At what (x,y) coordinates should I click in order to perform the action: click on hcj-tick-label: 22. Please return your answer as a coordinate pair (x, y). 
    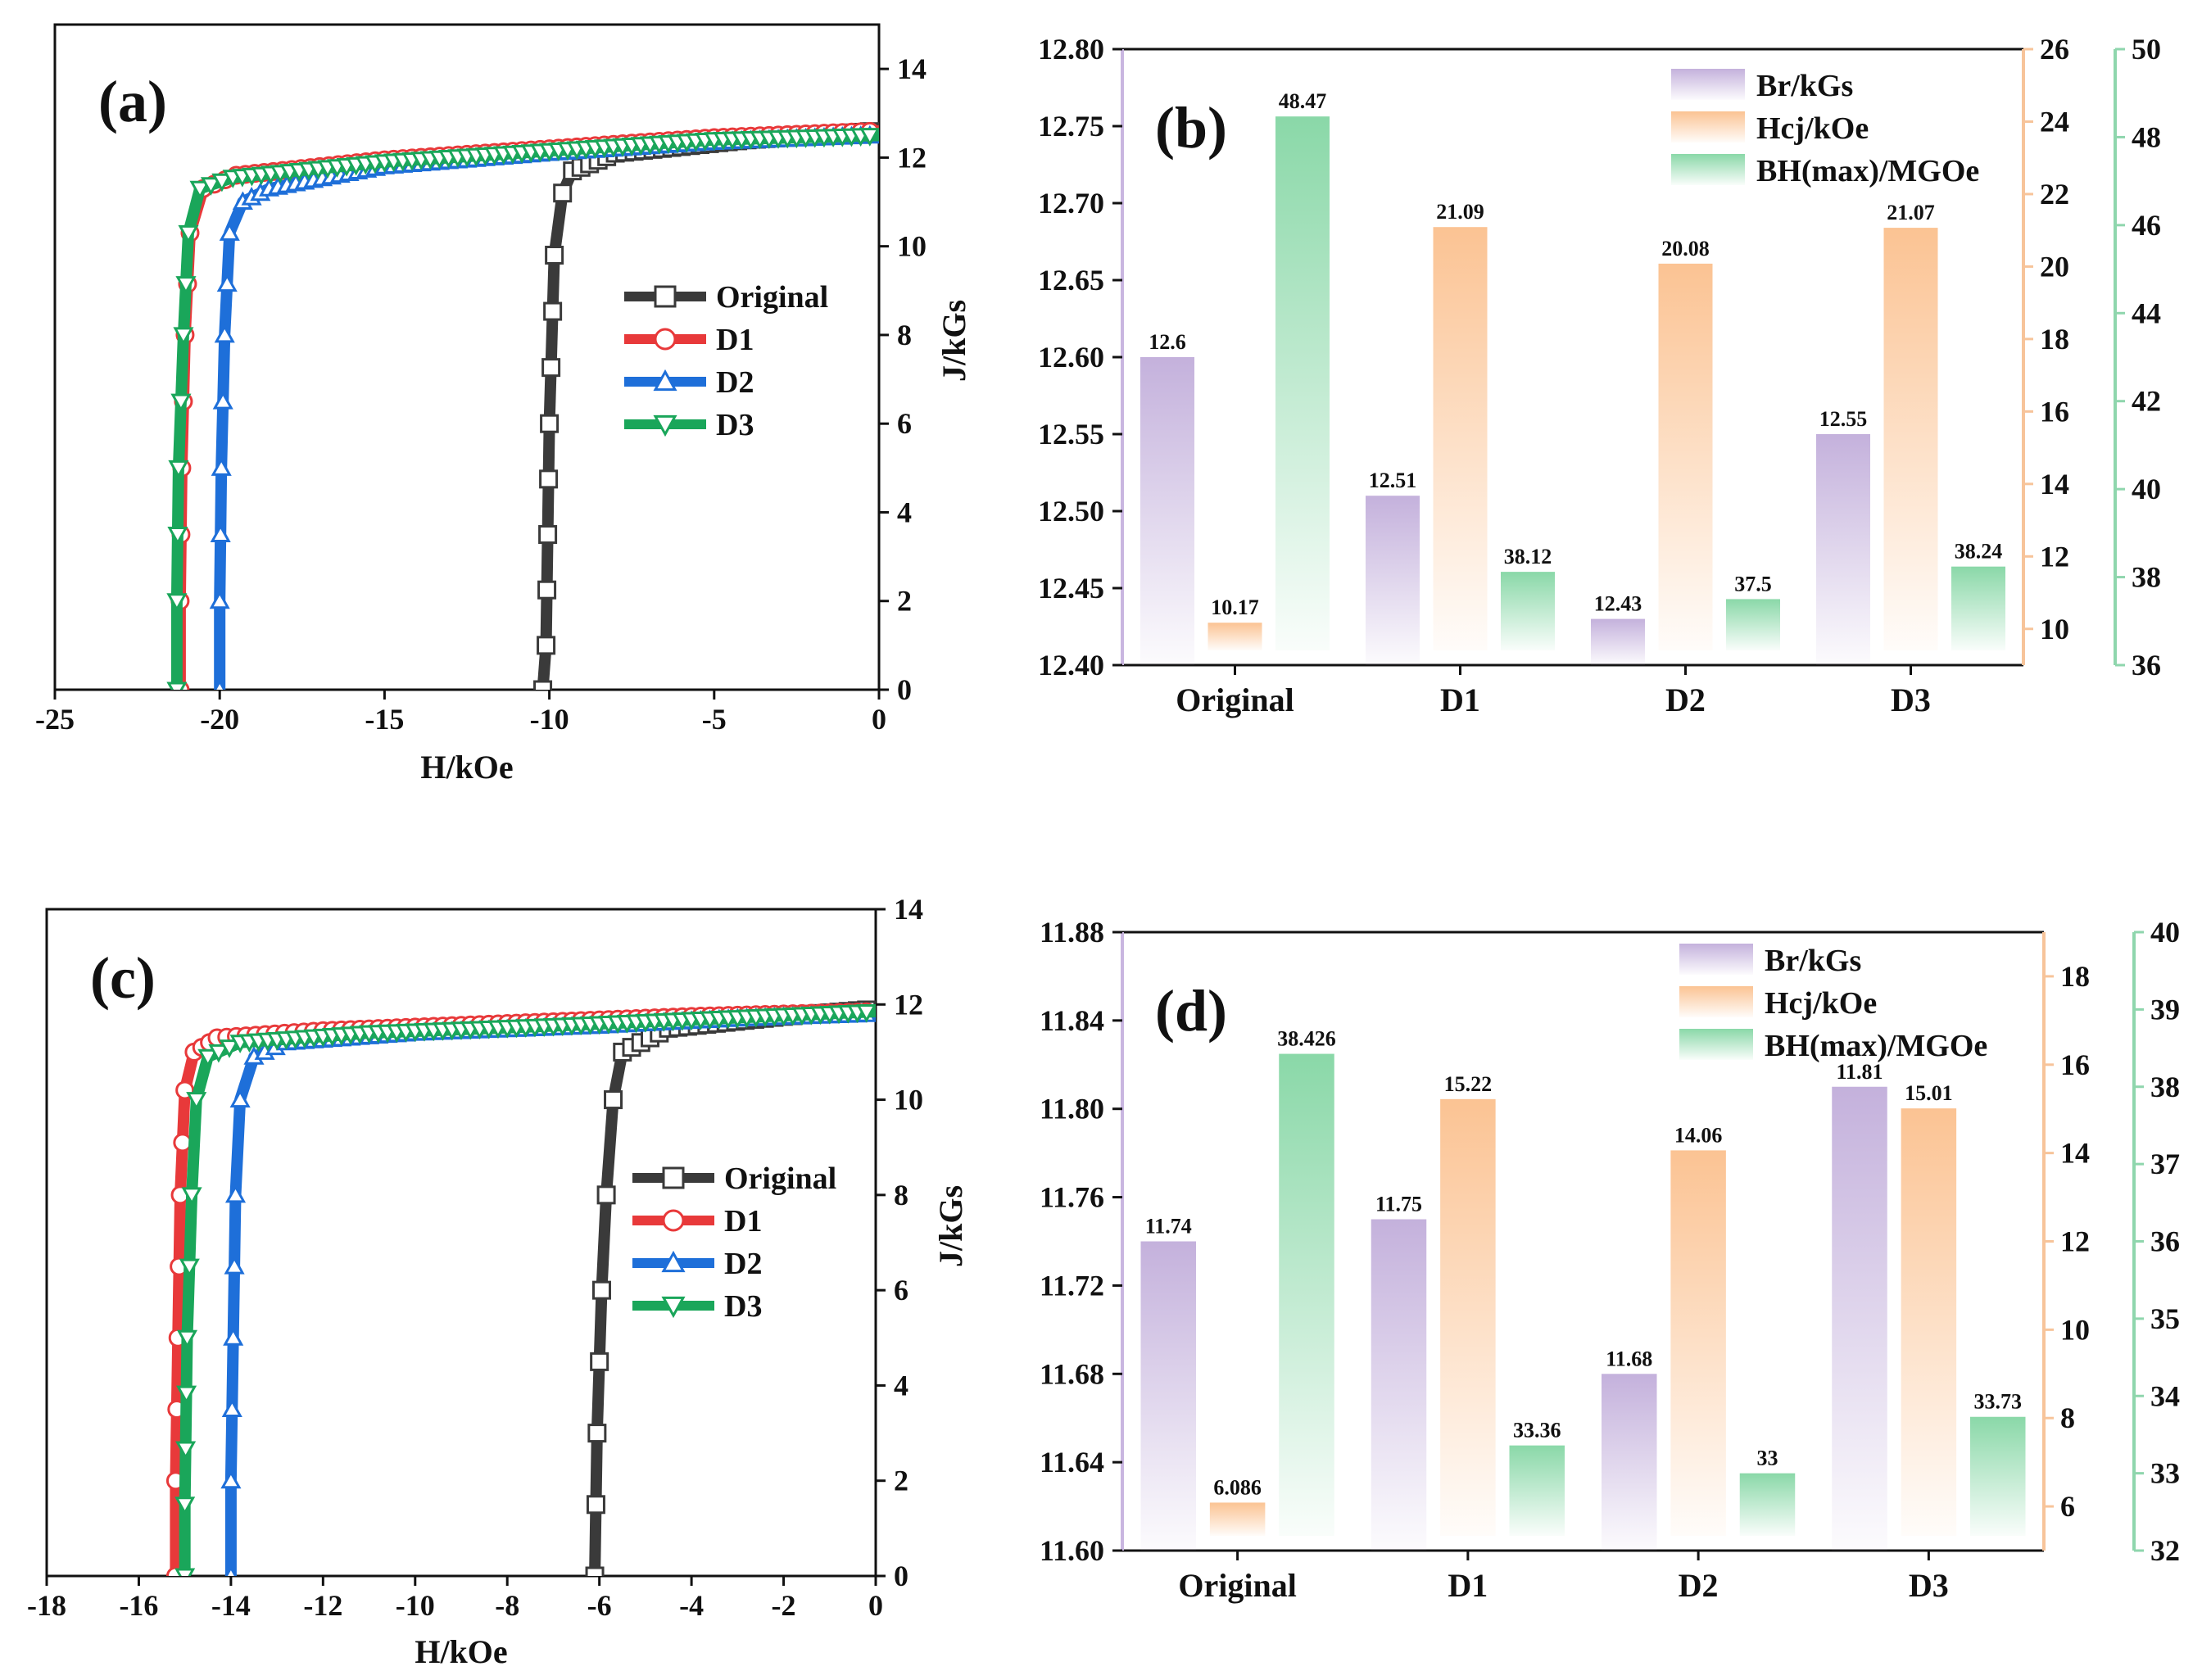
    Looking at the image, I should click on (2054, 194).